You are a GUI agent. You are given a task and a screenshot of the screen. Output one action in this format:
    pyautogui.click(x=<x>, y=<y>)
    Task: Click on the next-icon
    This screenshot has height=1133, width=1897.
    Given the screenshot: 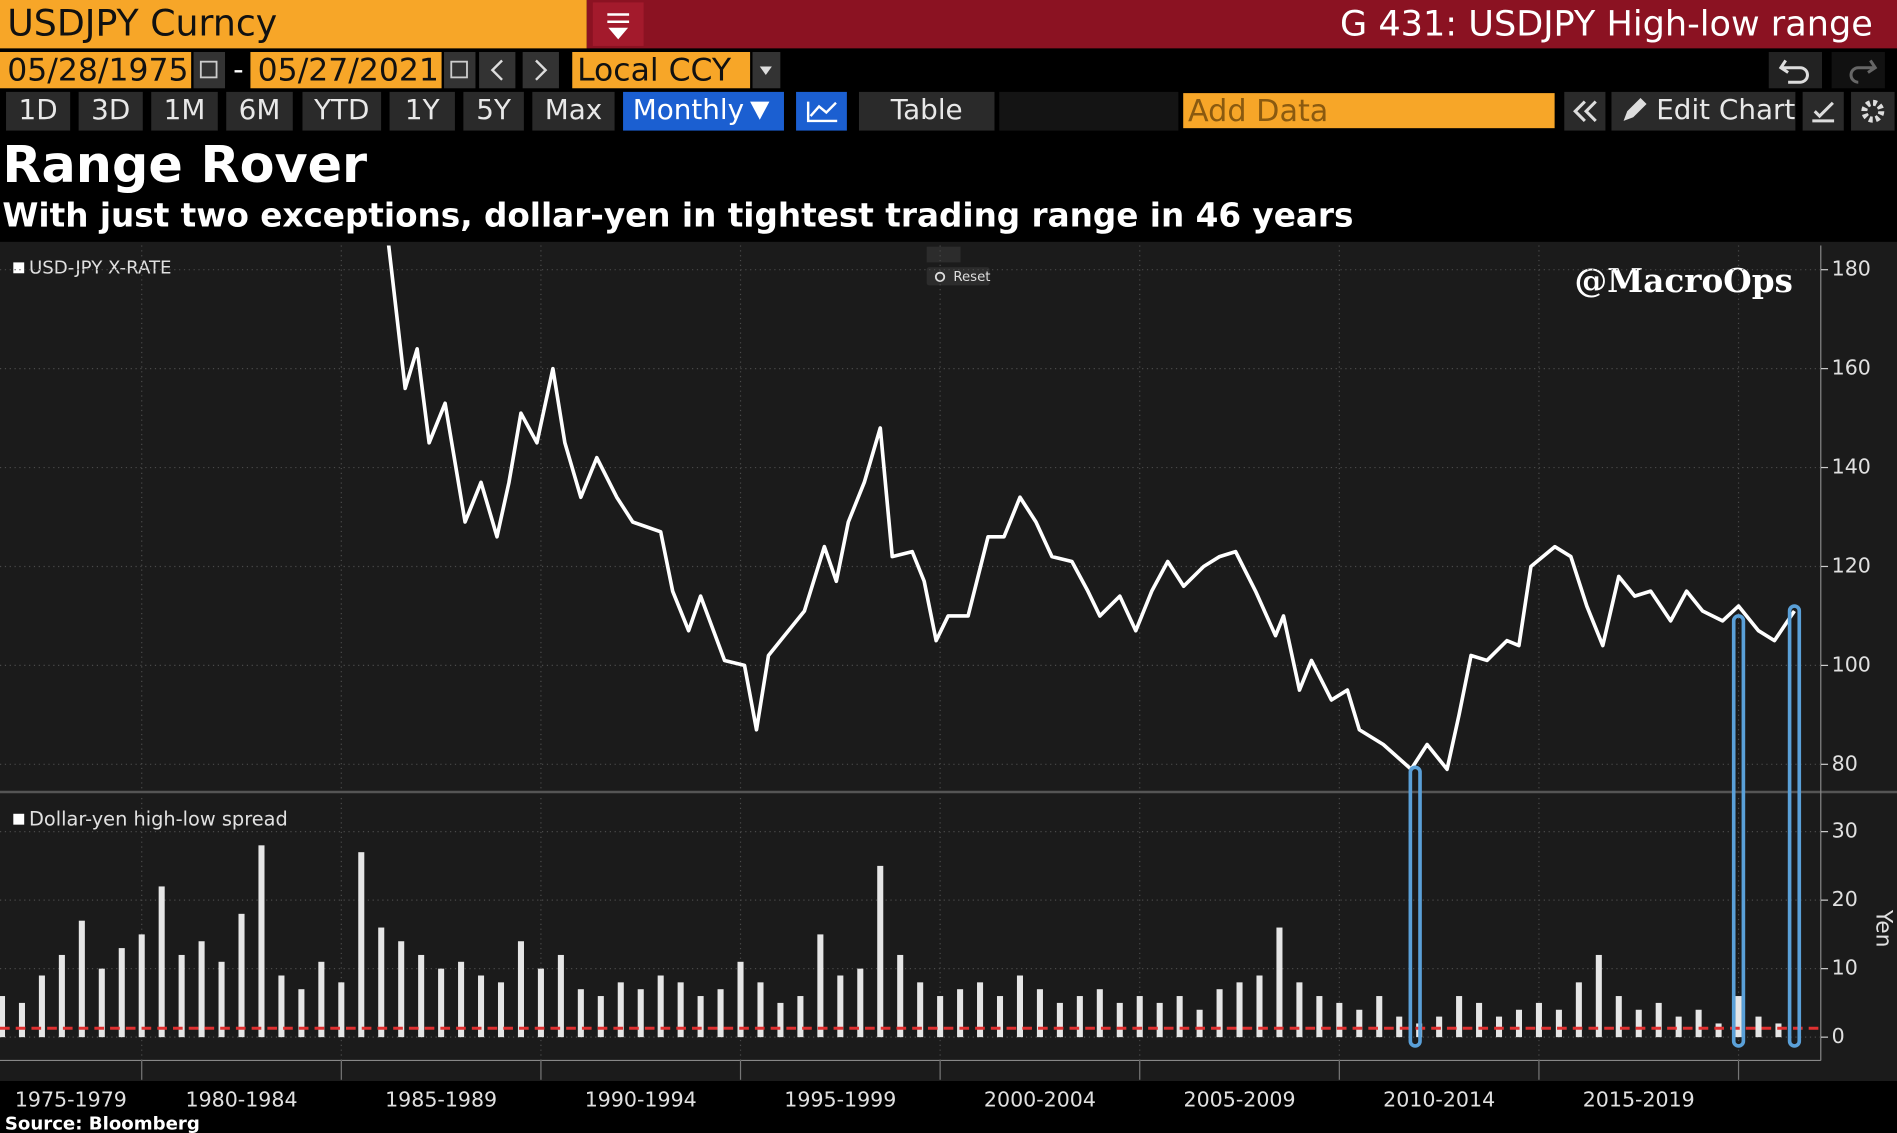 What is the action you would take?
    pyautogui.click(x=541, y=70)
    